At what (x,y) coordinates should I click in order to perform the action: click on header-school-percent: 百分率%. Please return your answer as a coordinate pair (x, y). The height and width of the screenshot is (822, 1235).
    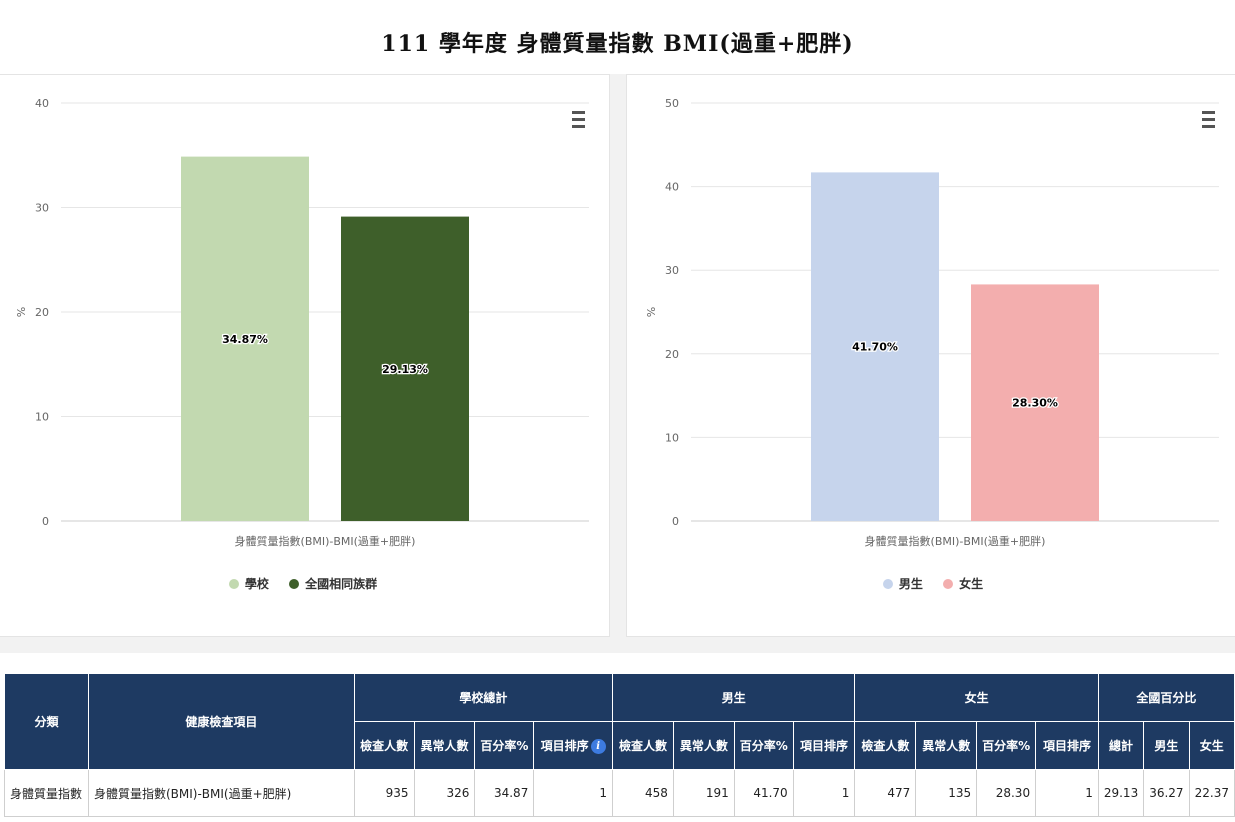
    Looking at the image, I should click on (504, 745).